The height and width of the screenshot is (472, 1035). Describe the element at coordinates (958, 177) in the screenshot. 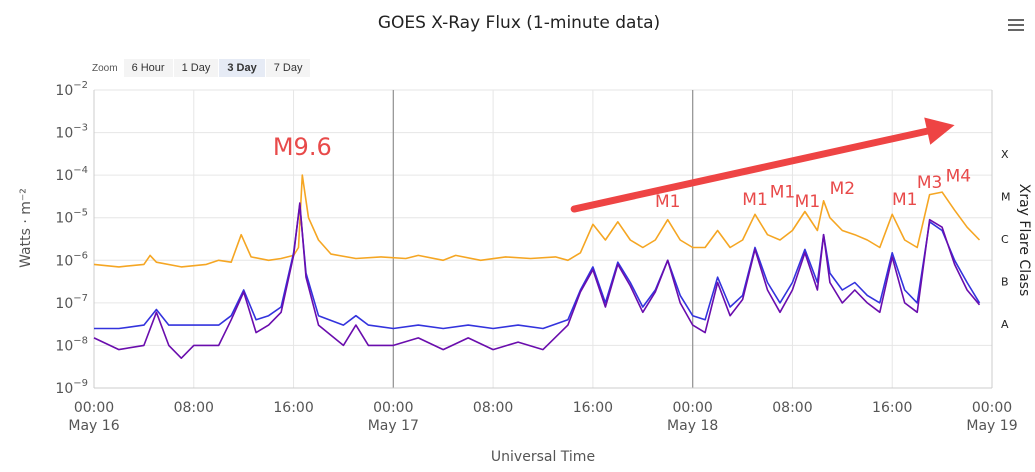

I see `flare-annotation: M4` at that location.